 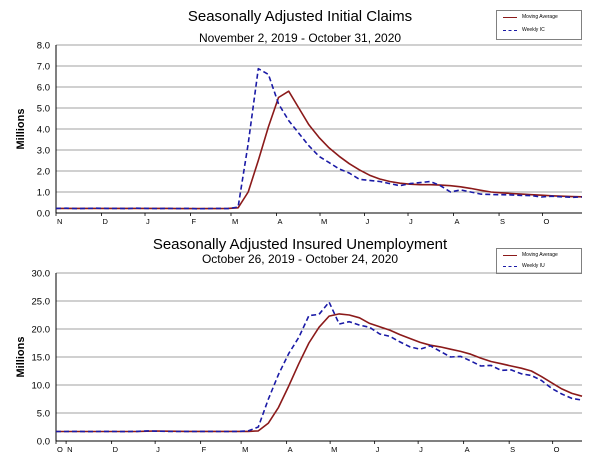 What do you see at coordinates (41, 274) in the screenshot?
I see `chart2-ytick-label: 30.0` at bounding box center [41, 274].